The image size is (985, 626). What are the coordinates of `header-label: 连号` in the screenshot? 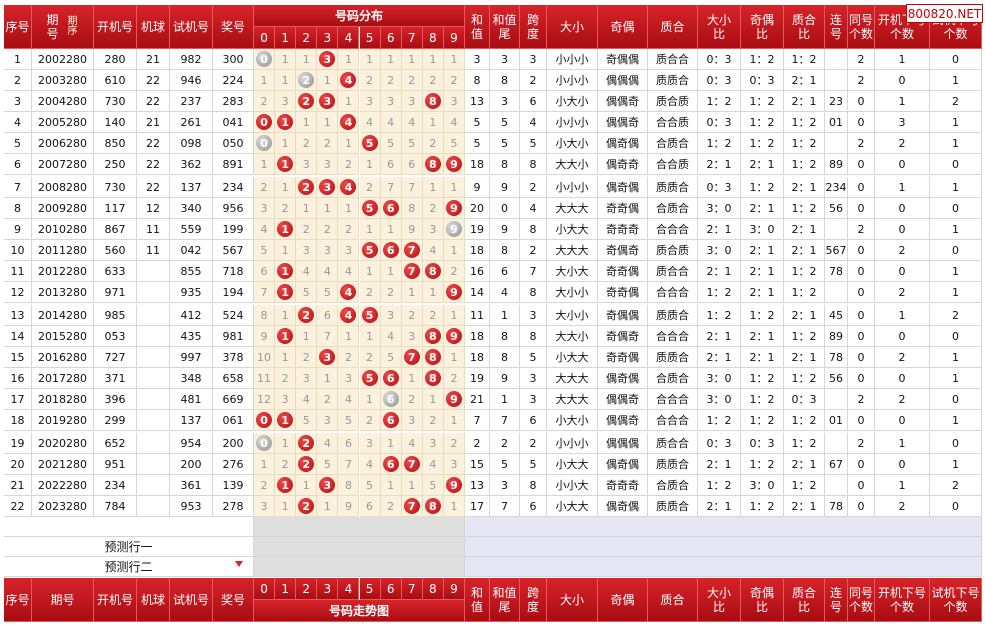 It's located at (835, 599).